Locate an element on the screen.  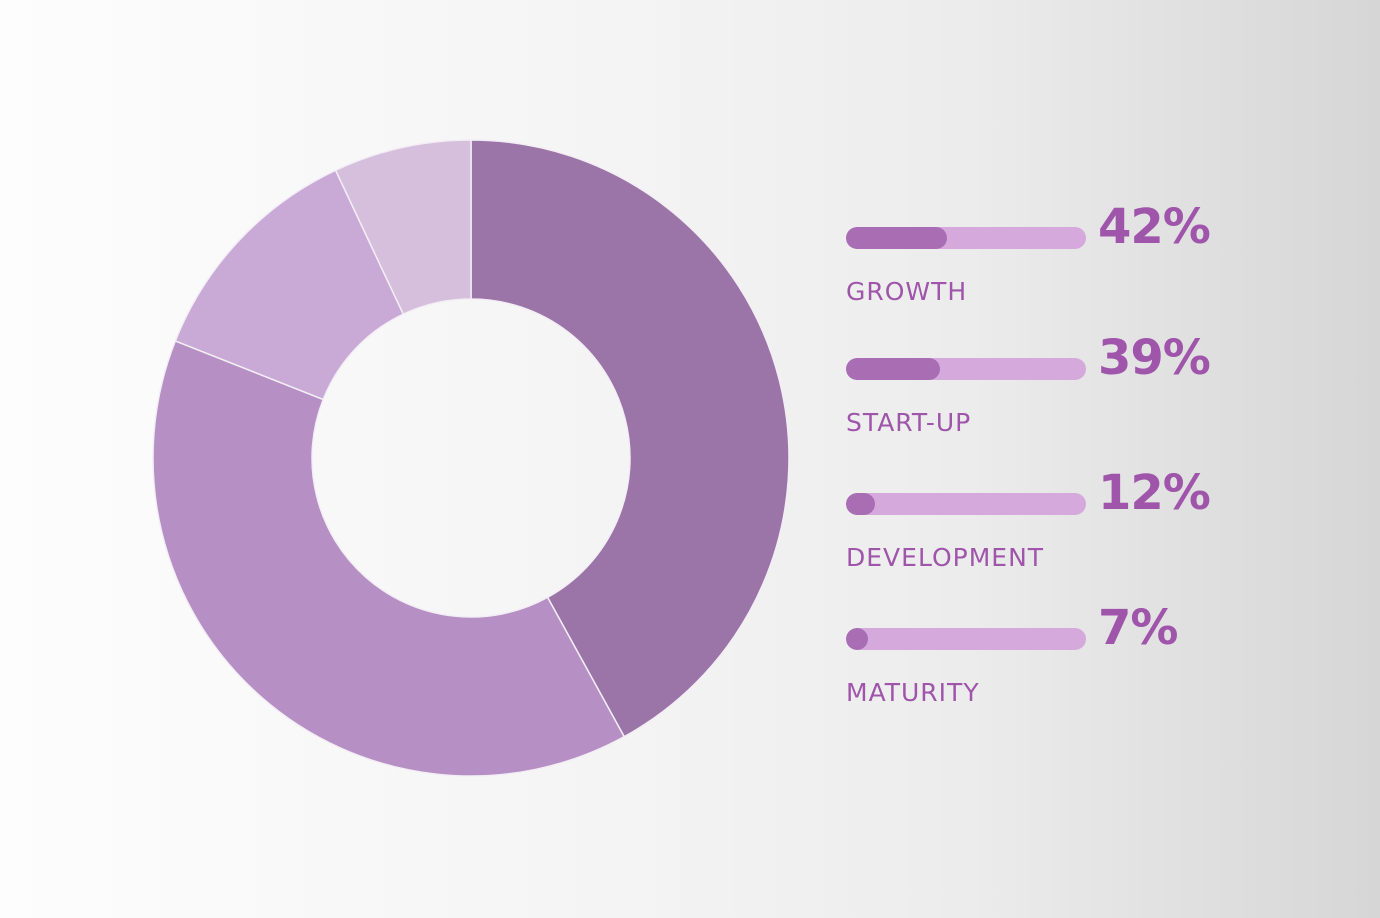
maturity-bar-fill is located at coordinates (857, 639).